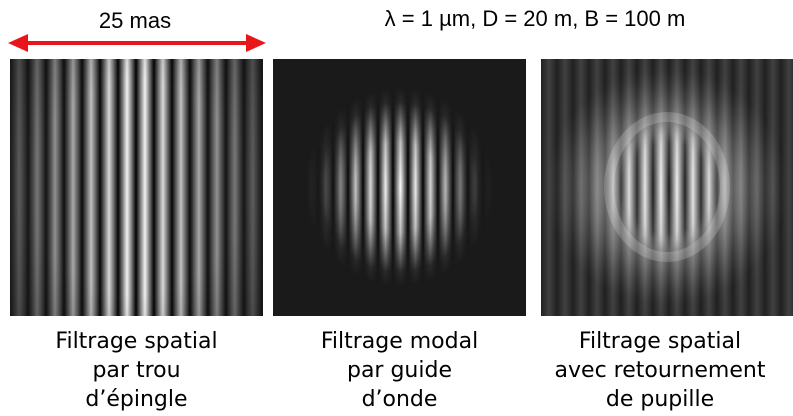 The image size is (793, 416). I want to click on caption-line: avec retournement, so click(660, 370).